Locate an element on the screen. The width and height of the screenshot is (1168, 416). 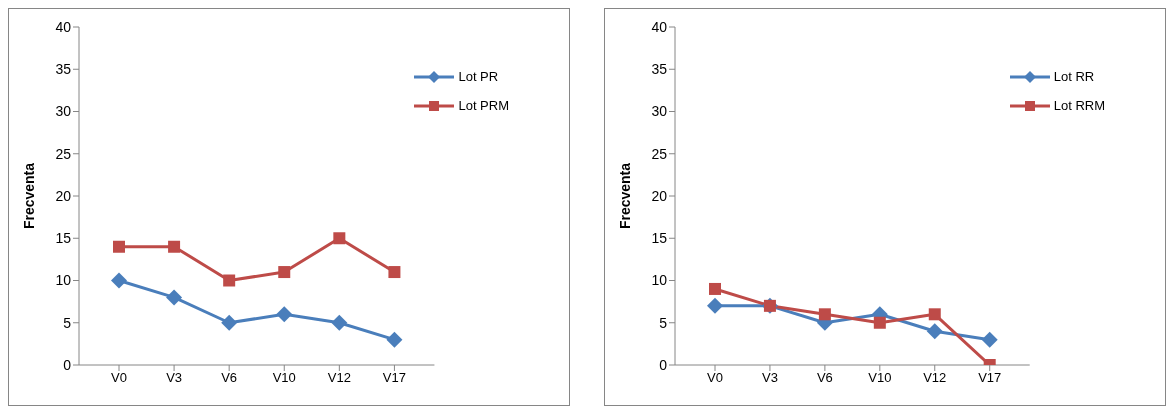
legend-label: Lot PRM is located at coordinates (483, 105).